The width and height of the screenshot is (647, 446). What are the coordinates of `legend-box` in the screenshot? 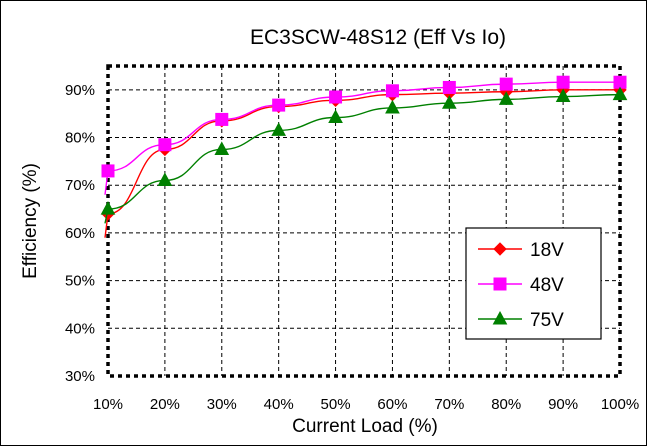 It's located at (533, 283).